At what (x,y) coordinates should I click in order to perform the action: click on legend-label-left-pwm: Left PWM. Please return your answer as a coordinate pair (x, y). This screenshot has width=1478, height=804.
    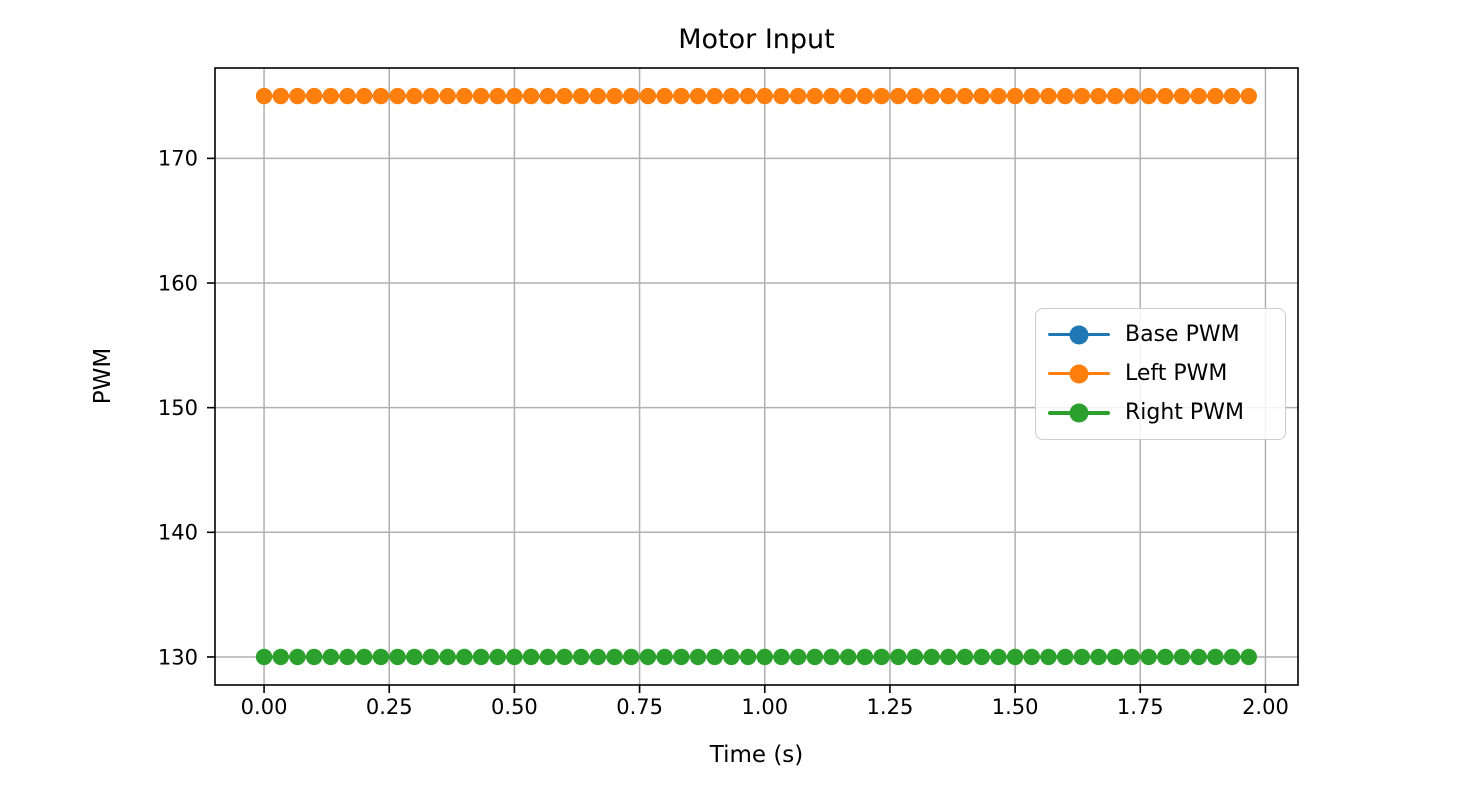
    Looking at the image, I should click on (1176, 373).